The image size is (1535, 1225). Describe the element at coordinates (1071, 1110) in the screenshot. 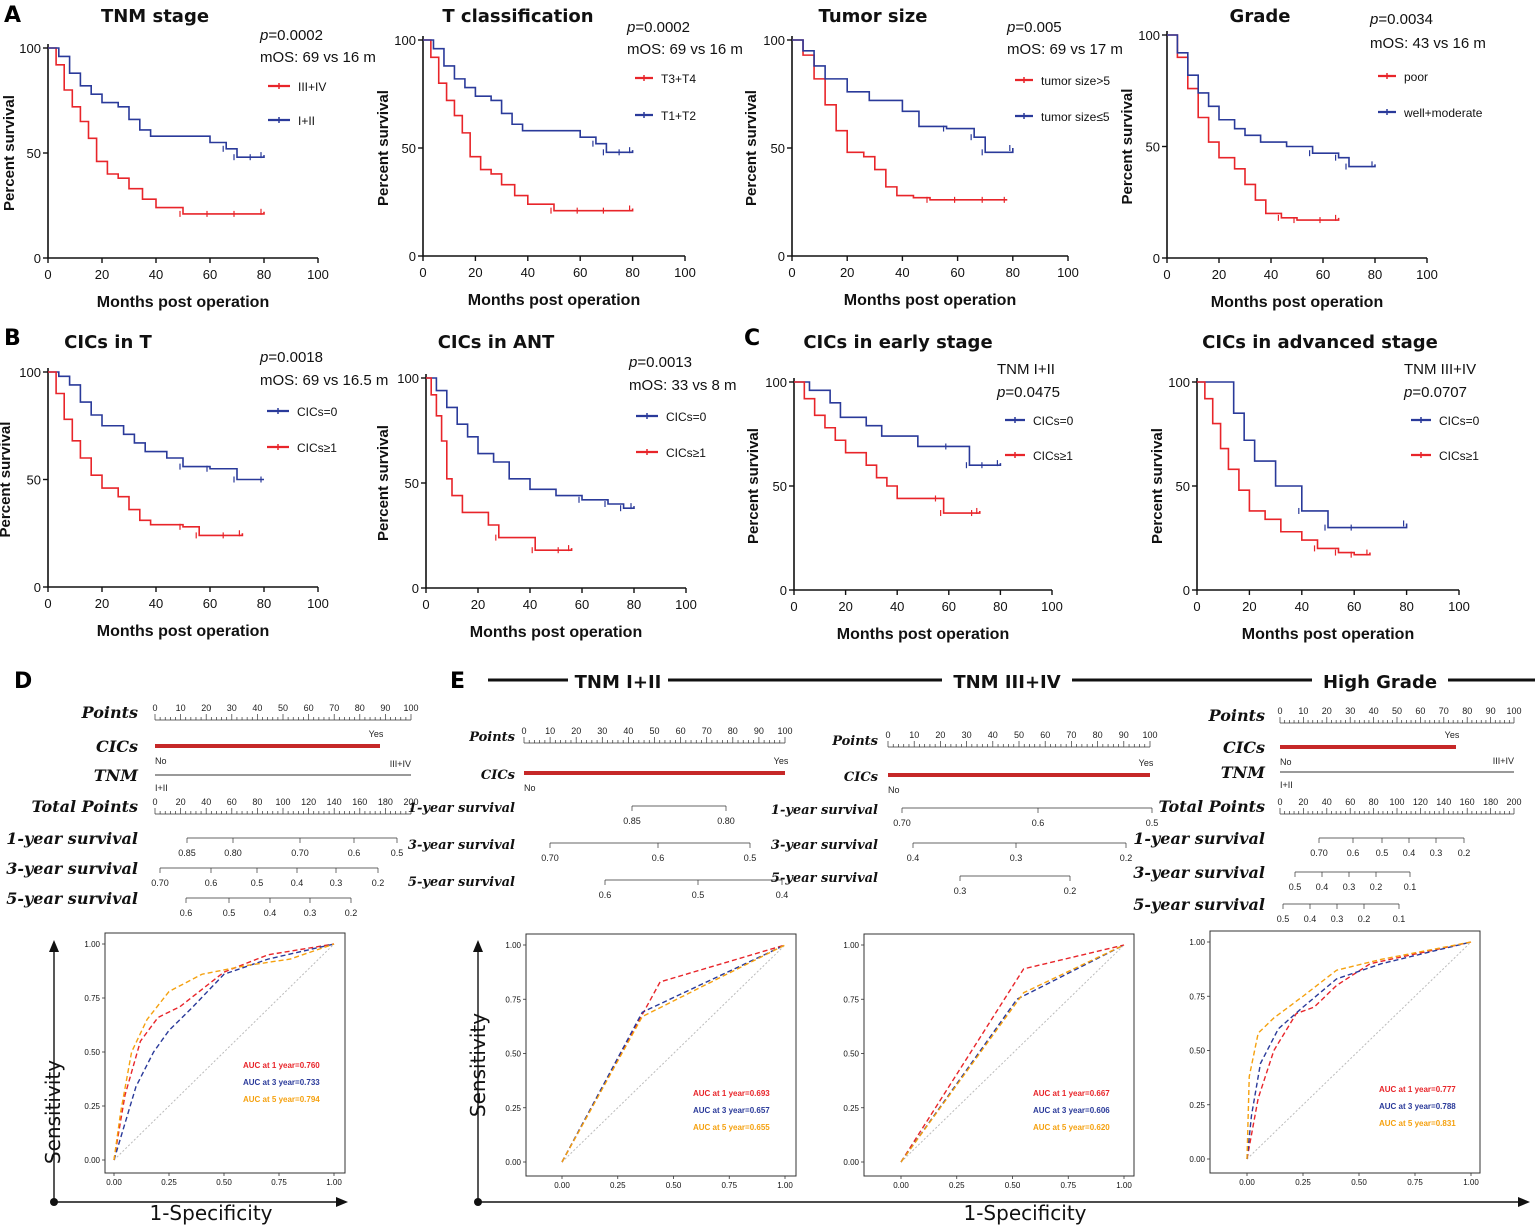

I see `e2-roc-auc-label-2: AUC at 3 year=0.606` at that location.